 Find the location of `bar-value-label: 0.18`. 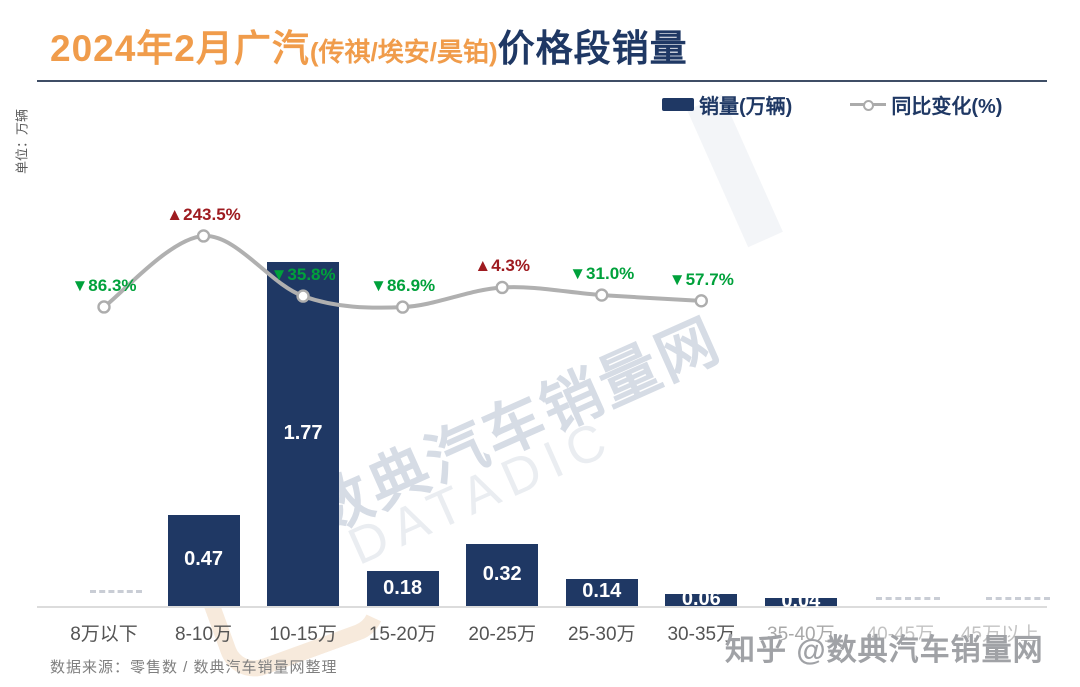

bar-value-label: 0.18 is located at coordinates (403, 587).